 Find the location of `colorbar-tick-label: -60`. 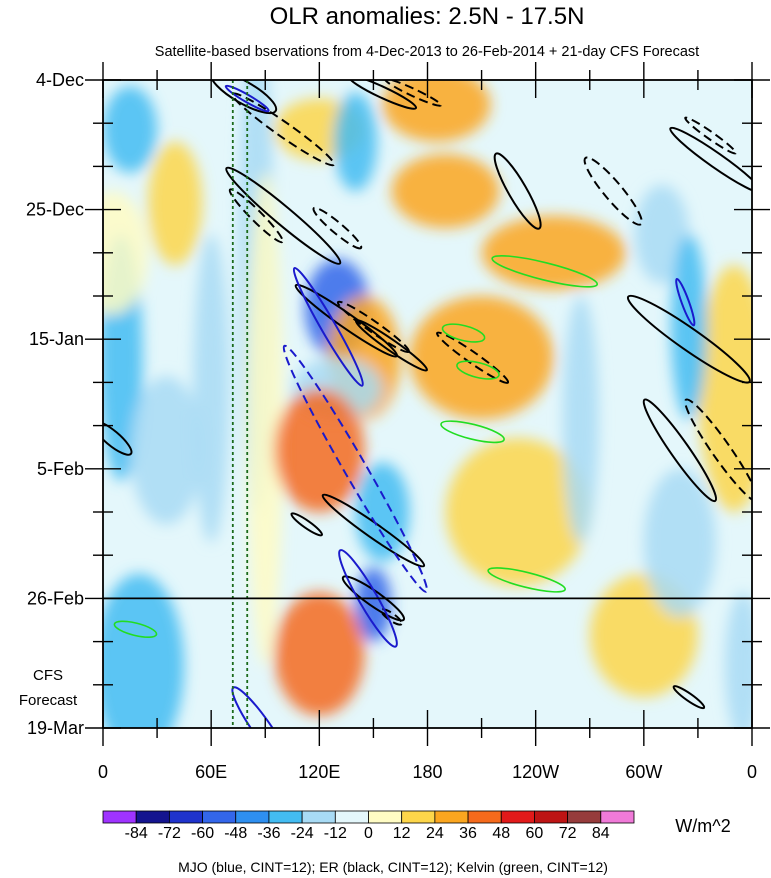

colorbar-tick-label: -60 is located at coordinates (202, 833).